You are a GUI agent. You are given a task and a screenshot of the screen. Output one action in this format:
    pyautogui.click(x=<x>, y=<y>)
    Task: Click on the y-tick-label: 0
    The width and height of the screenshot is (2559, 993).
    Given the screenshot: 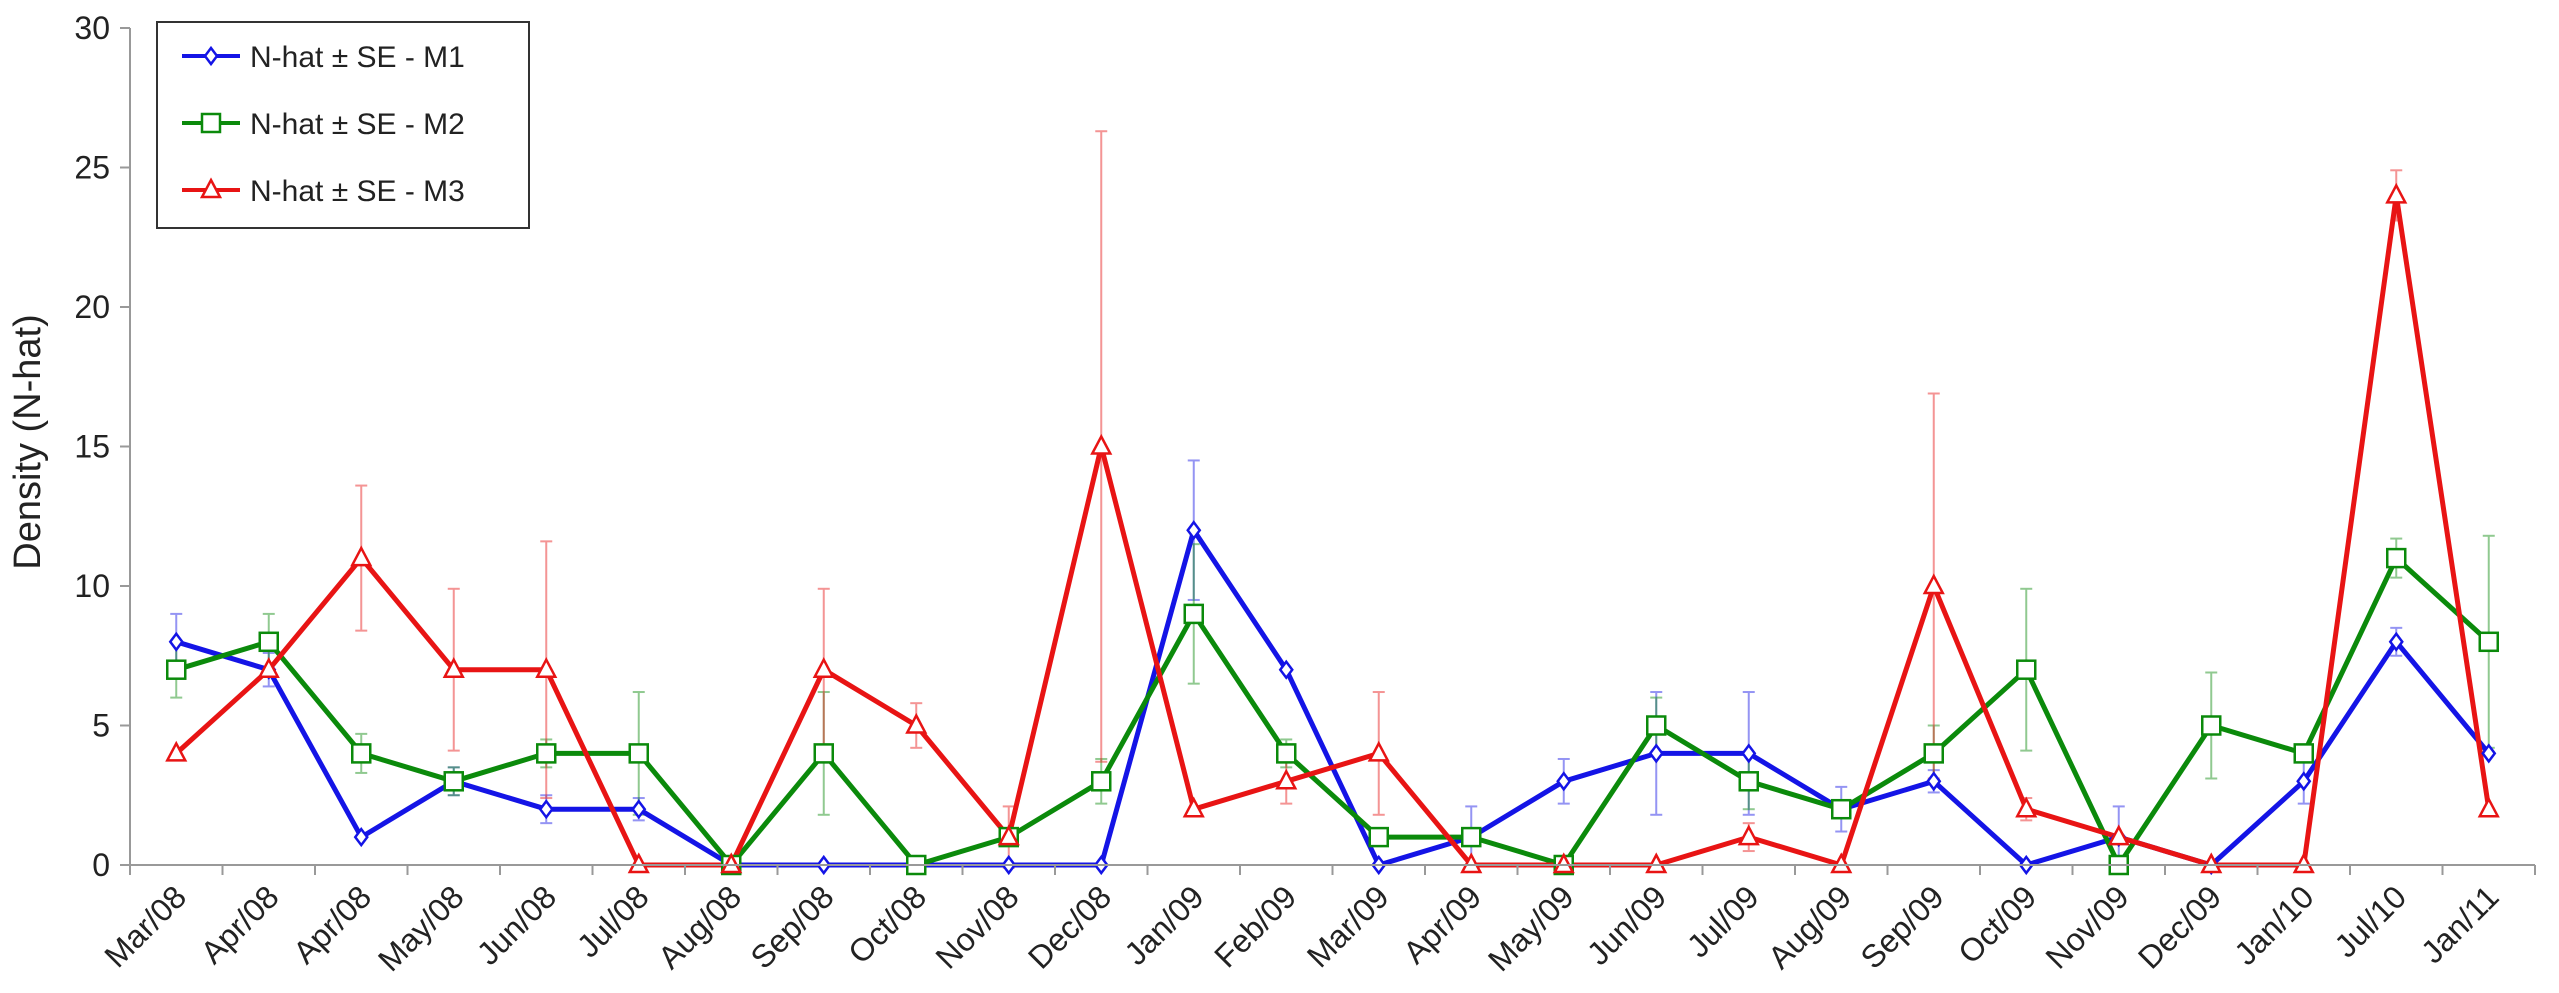 What is the action you would take?
    pyautogui.click(x=101, y=865)
    